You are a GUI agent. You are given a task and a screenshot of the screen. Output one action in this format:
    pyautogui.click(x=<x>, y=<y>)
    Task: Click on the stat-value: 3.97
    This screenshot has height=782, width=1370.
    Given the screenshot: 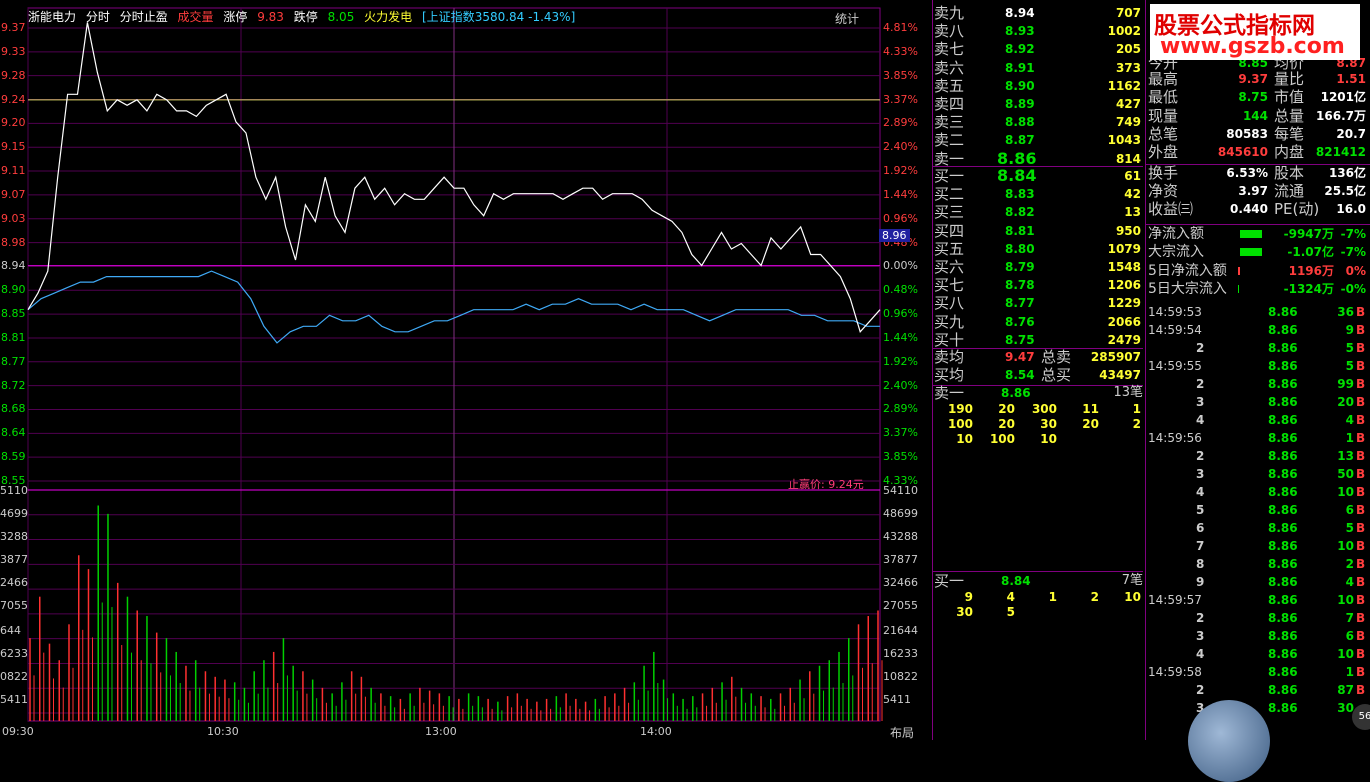 What is the action you would take?
    pyautogui.click(x=1253, y=190)
    